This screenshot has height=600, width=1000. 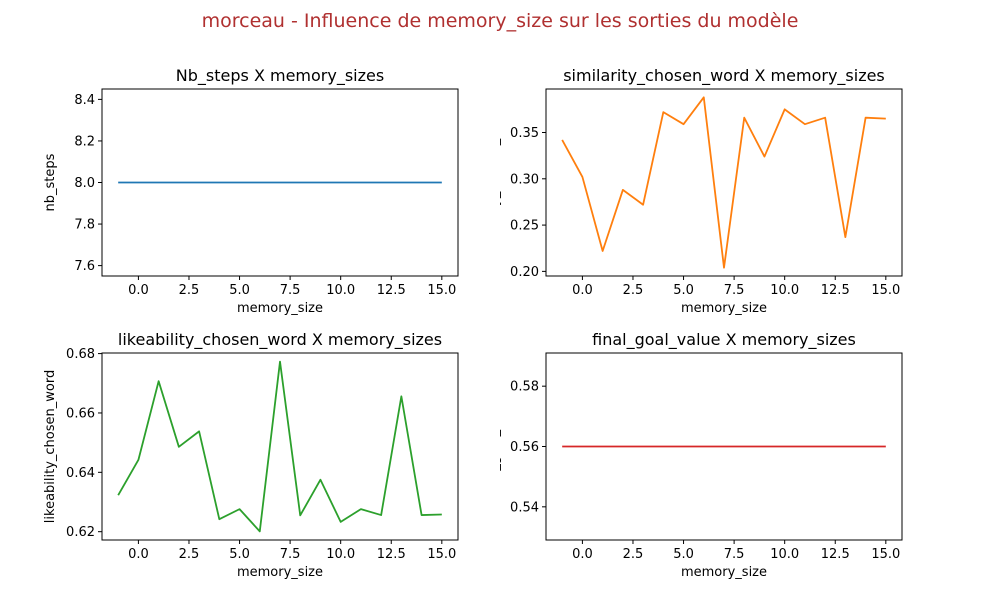 What do you see at coordinates (280, 308) in the screenshot?
I see `chart-0-xlabel: memory_size` at bounding box center [280, 308].